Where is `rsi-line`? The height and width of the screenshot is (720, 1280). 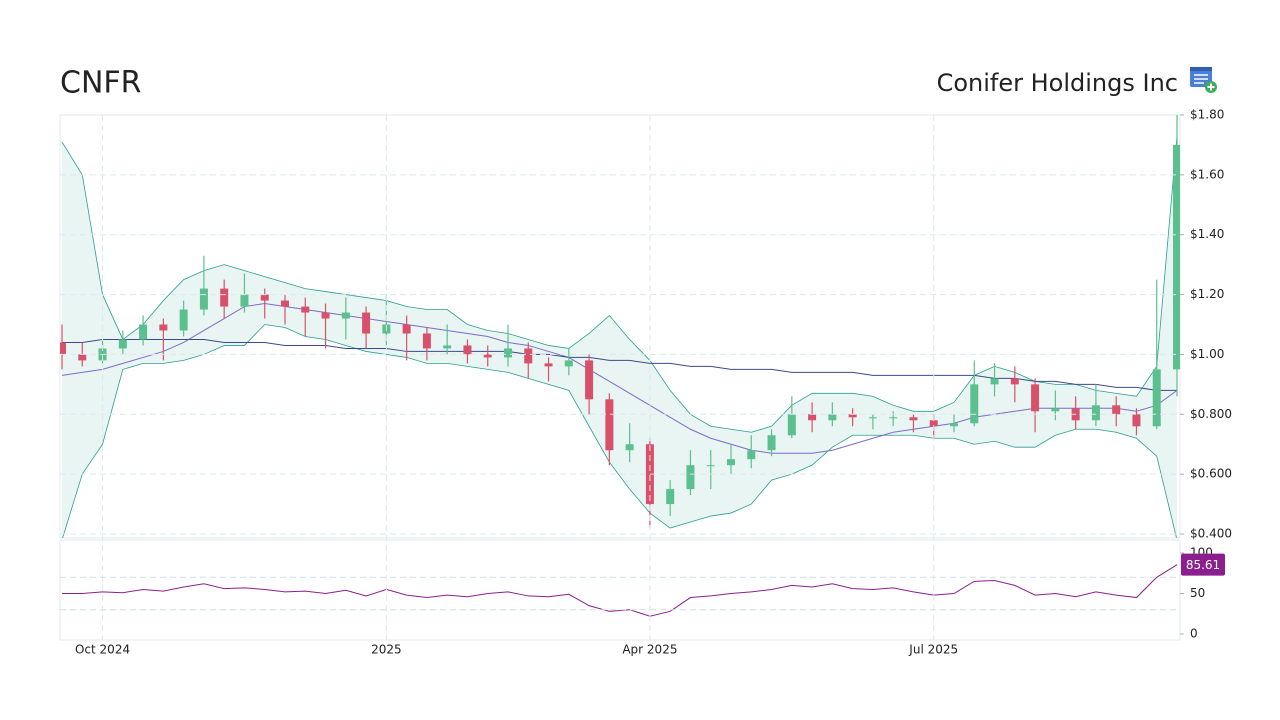
rsi-line is located at coordinates (620, 590).